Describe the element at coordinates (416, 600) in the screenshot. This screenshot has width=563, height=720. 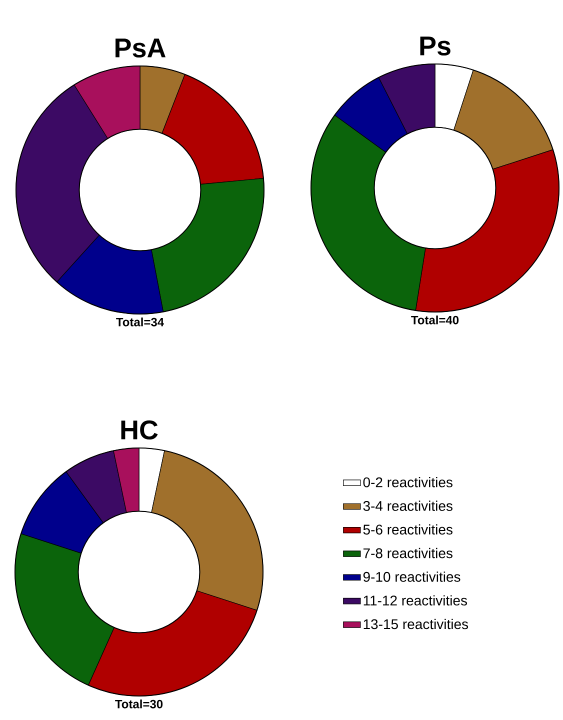
I see `legend-label: 11-12 reactivities` at that location.